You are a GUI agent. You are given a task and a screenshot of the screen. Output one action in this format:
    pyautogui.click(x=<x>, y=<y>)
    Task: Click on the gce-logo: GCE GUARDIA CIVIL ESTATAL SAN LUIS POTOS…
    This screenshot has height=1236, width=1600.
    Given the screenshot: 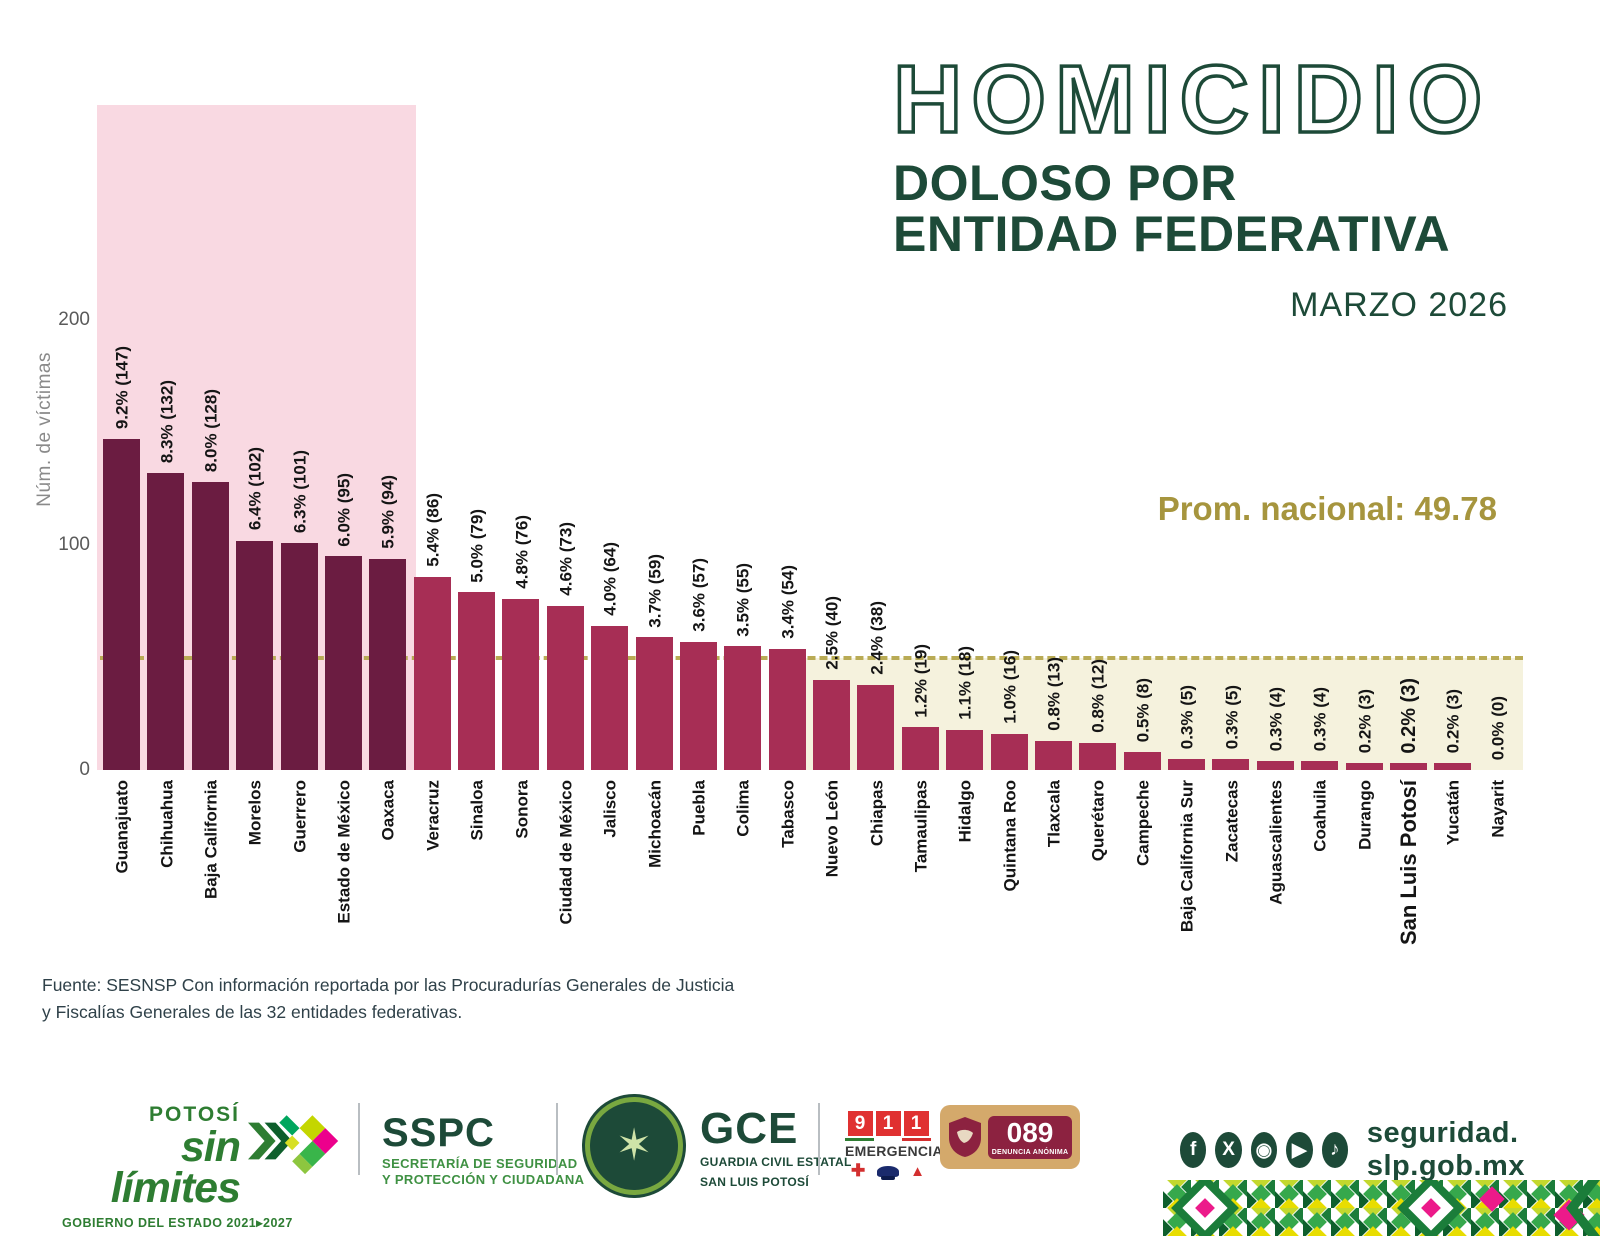 What is the action you would take?
    pyautogui.click(x=776, y=1148)
    